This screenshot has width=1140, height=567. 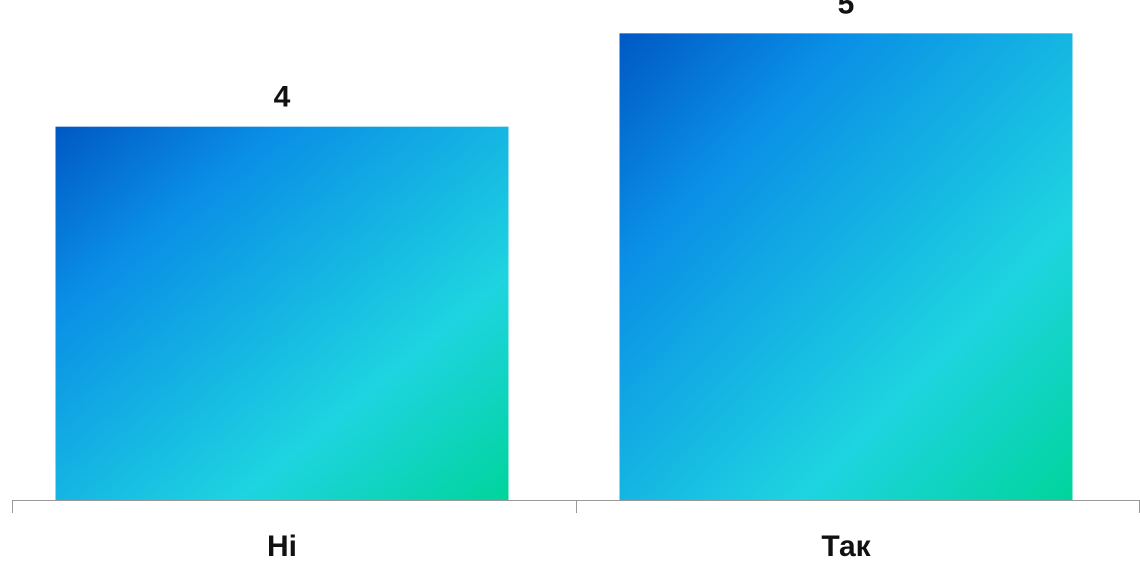 What do you see at coordinates (576, 506) in the screenshot?
I see `x-axis` at bounding box center [576, 506].